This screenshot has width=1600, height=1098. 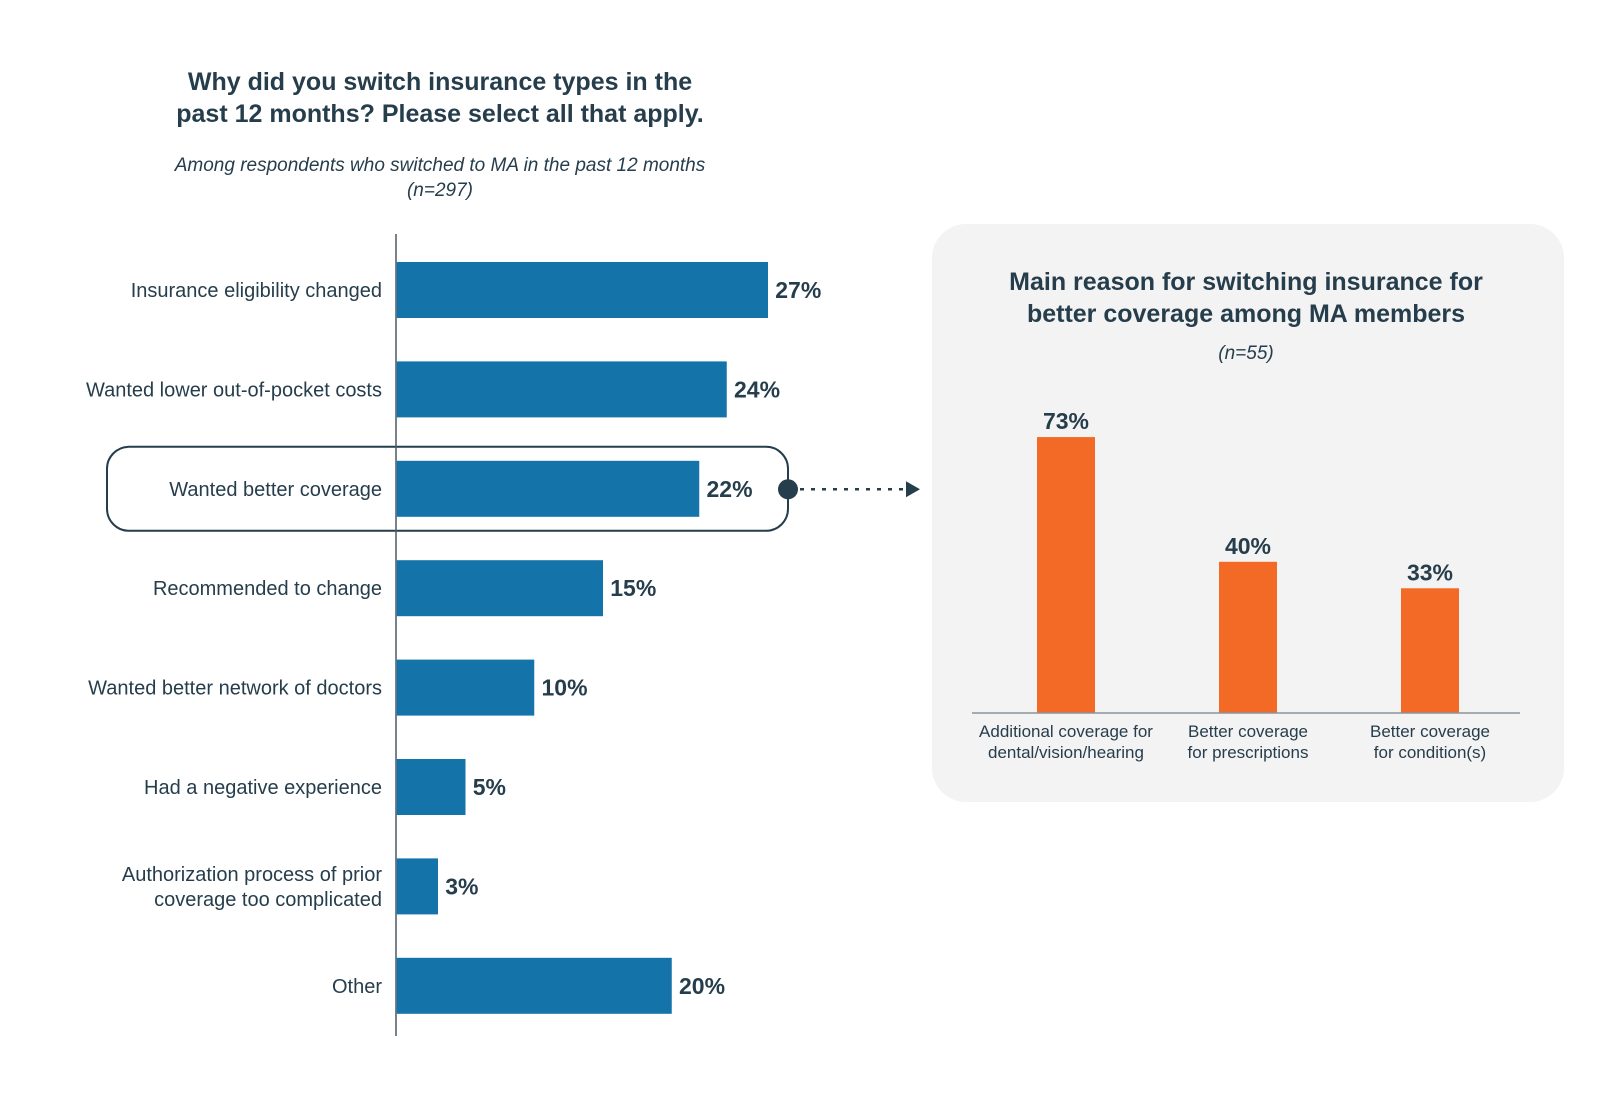 What do you see at coordinates (440, 190) in the screenshot?
I see `left-chart-subtitle-line2: (n=297)` at bounding box center [440, 190].